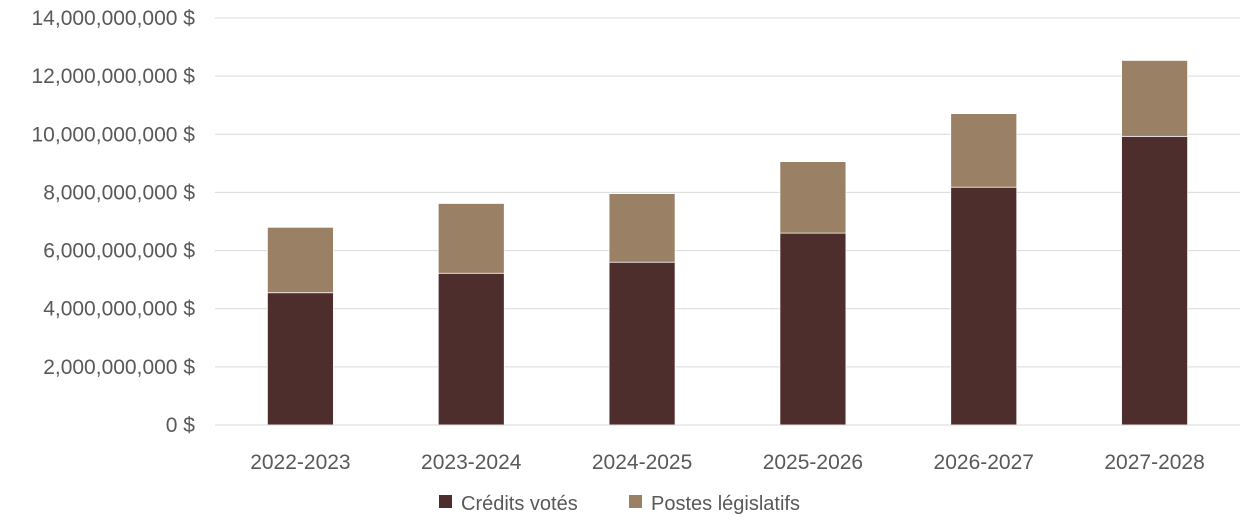 Image resolution: width=1248 pixels, height=523 pixels. What do you see at coordinates (813, 462) in the screenshot?
I see `x-tick-label: 2025-2026` at bounding box center [813, 462].